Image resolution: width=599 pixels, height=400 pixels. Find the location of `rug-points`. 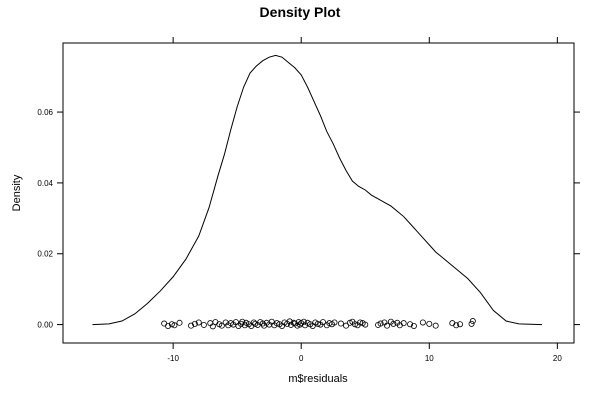

rug-points is located at coordinates (318, 324).